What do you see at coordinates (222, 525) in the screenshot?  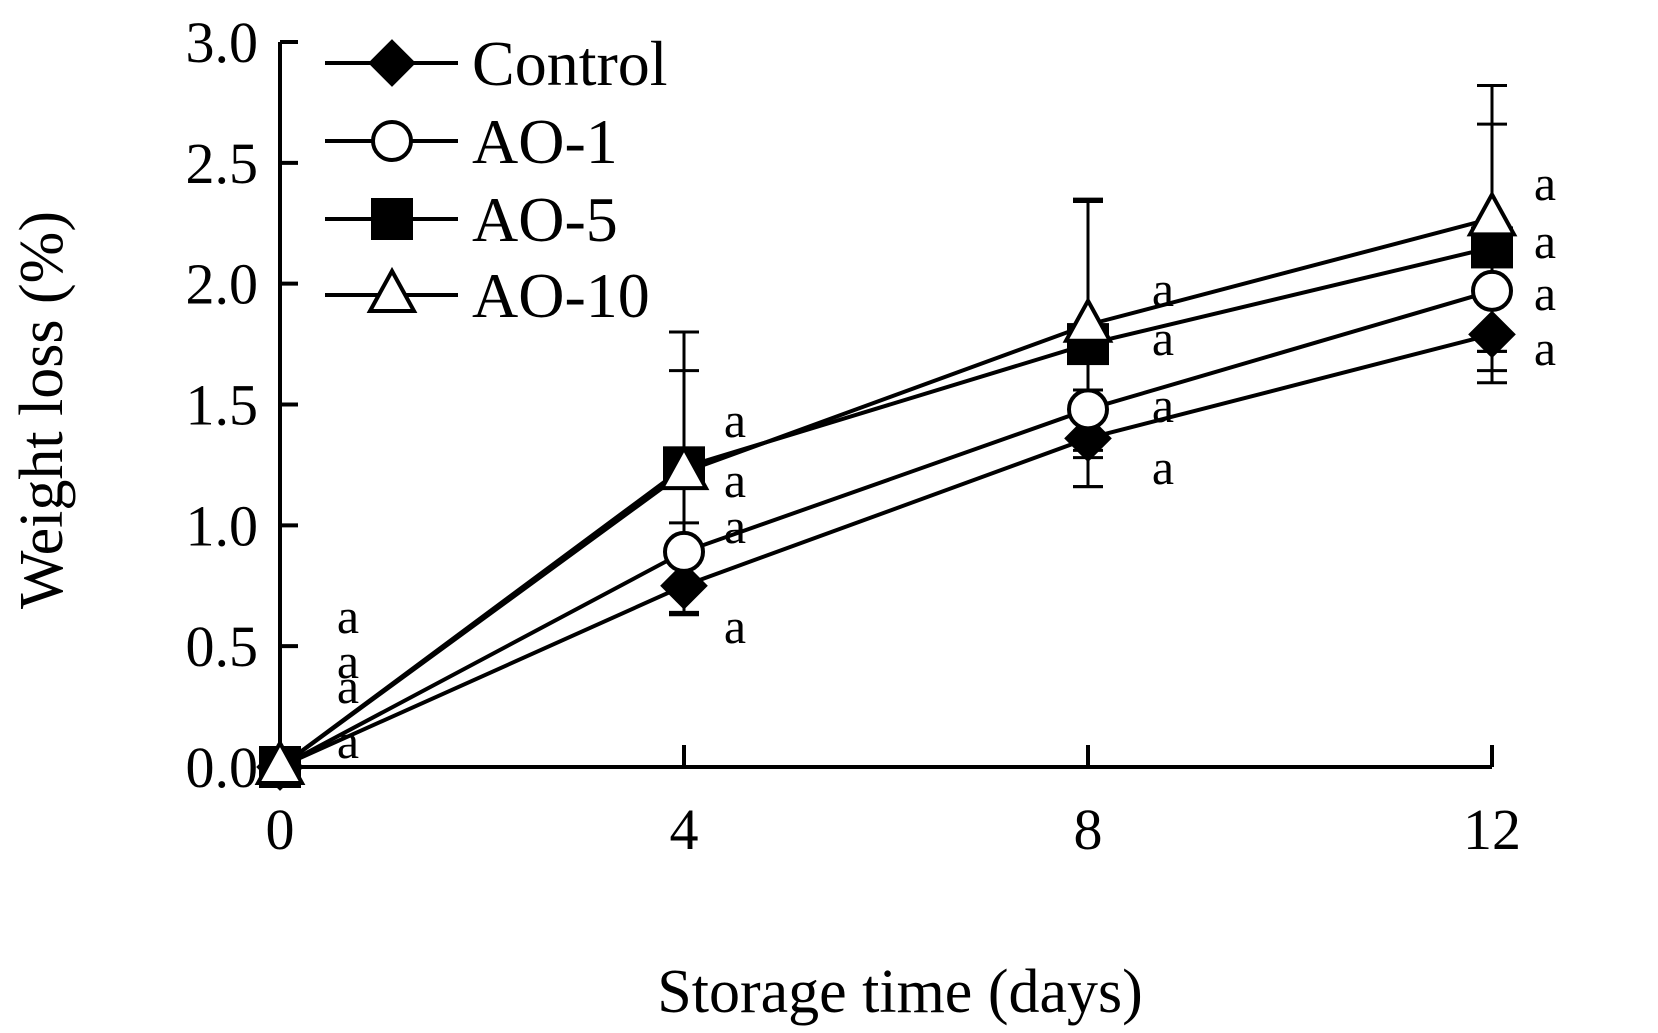 I see `y-tick-label: 1.0` at bounding box center [222, 525].